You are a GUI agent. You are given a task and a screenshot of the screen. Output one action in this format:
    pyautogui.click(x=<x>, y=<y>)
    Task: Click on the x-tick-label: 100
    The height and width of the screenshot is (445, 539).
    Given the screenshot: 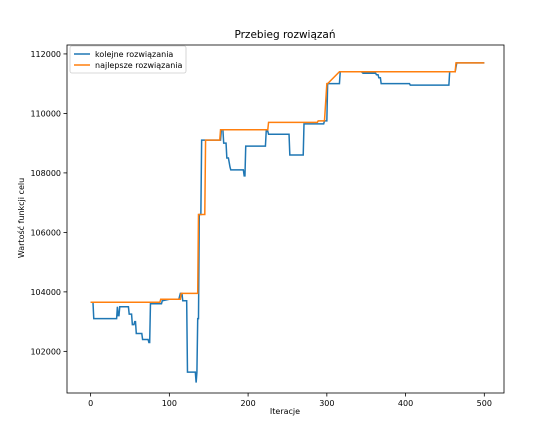 What is the action you would take?
    pyautogui.click(x=169, y=403)
    